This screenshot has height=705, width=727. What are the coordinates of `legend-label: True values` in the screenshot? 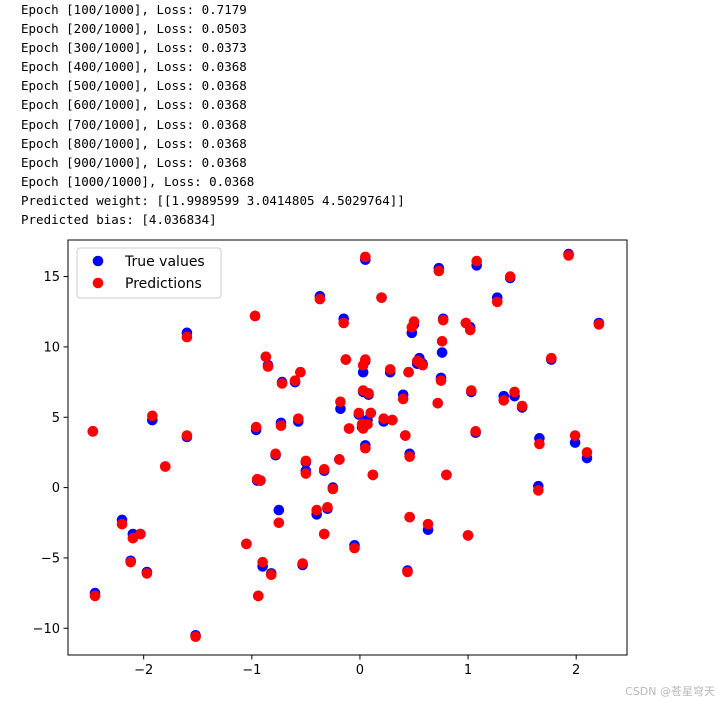 It's located at (164, 262).